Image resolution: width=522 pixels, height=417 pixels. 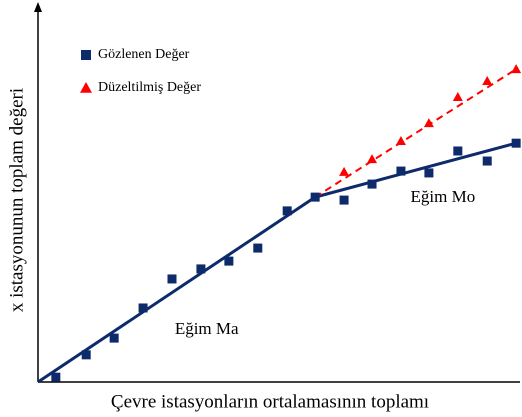 What do you see at coordinates (207, 328) in the screenshot?
I see `annotation: Eğim Ma` at bounding box center [207, 328].